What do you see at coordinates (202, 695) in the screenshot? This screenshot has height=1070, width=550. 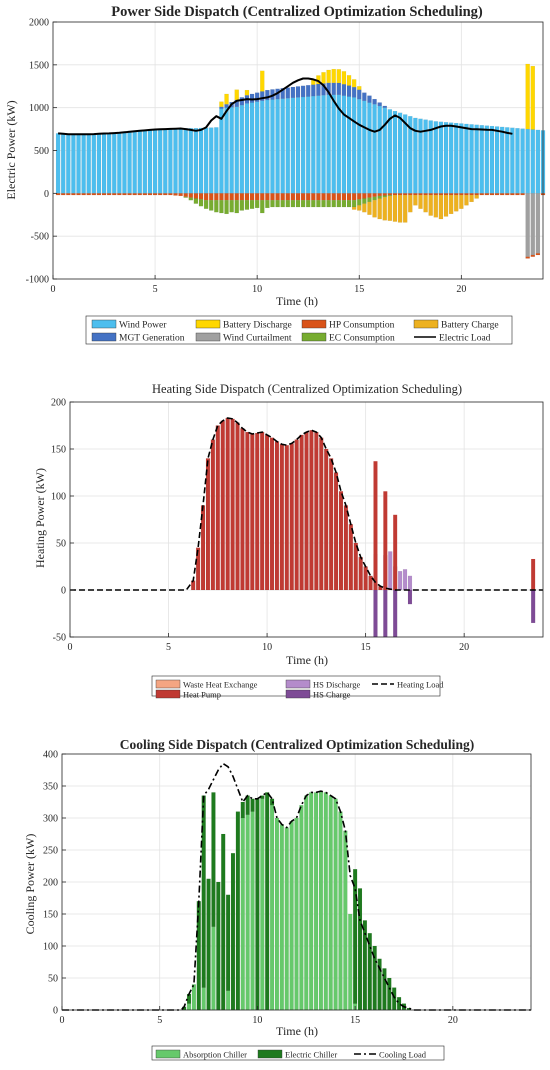 I see `heating-legend-label: Heat Pump` at bounding box center [202, 695].